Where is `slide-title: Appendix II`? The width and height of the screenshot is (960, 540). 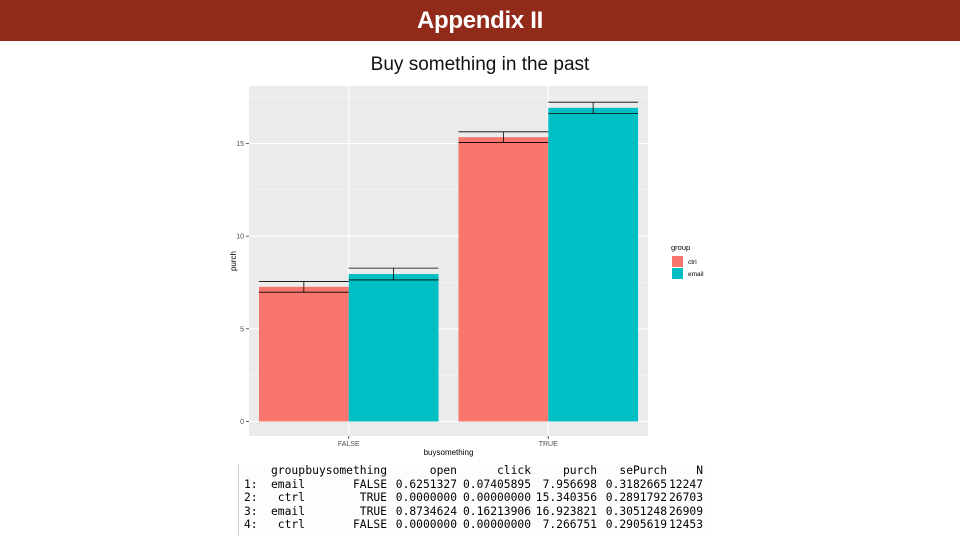 slide-title: Appendix II is located at coordinates (480, 20).